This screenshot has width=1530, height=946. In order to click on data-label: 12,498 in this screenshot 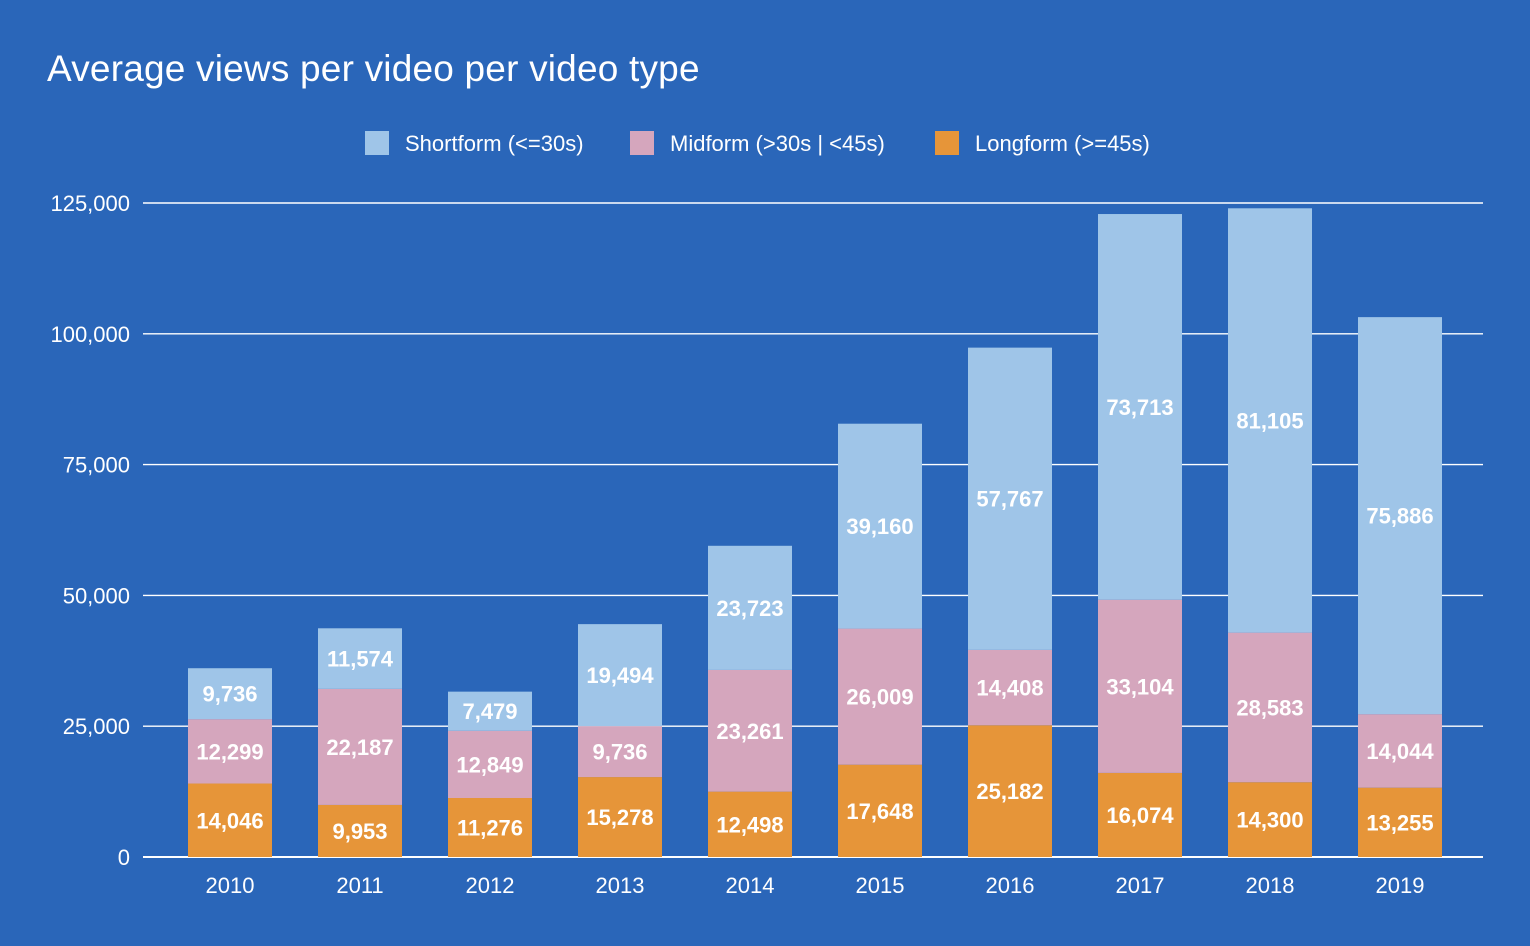, I will do `click(749, 824)`.